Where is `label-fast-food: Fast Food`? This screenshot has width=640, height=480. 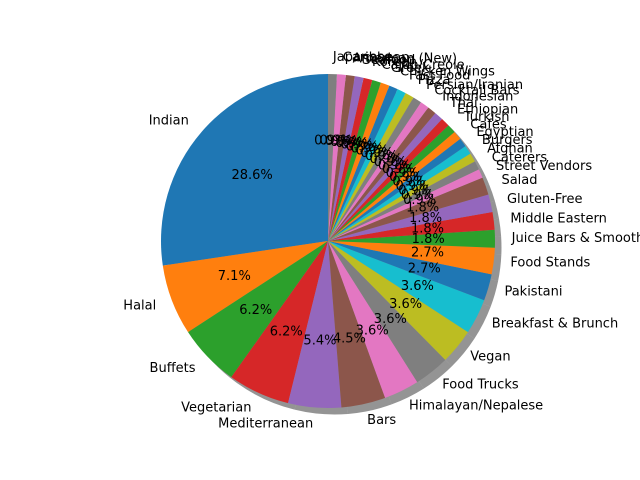
label-fast-food: Fast Food is located at coordinates (439, 76).